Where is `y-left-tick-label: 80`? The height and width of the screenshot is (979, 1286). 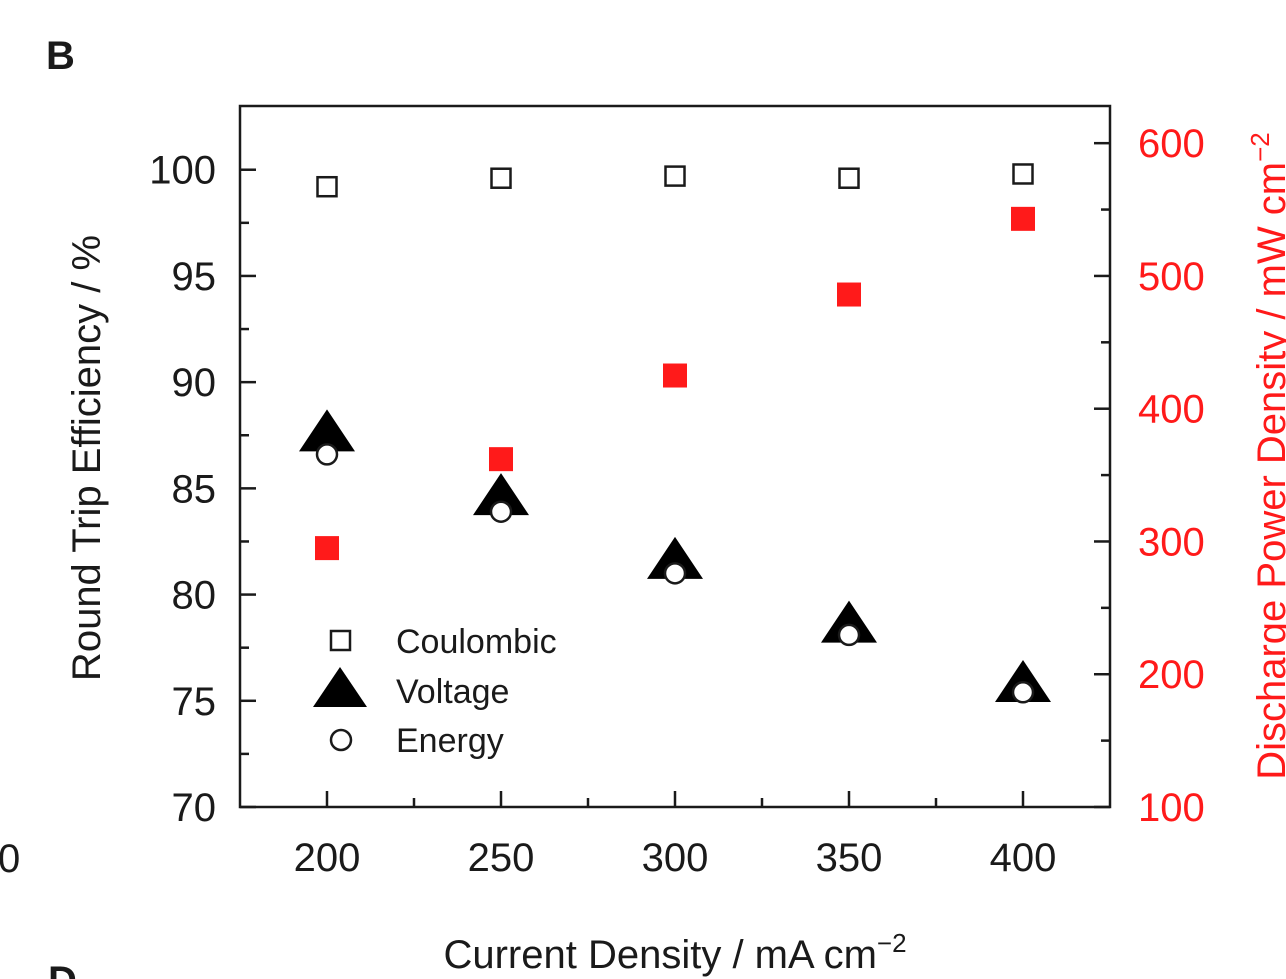 y-left-tick-label: 80 is located at coordinates (194, 596).